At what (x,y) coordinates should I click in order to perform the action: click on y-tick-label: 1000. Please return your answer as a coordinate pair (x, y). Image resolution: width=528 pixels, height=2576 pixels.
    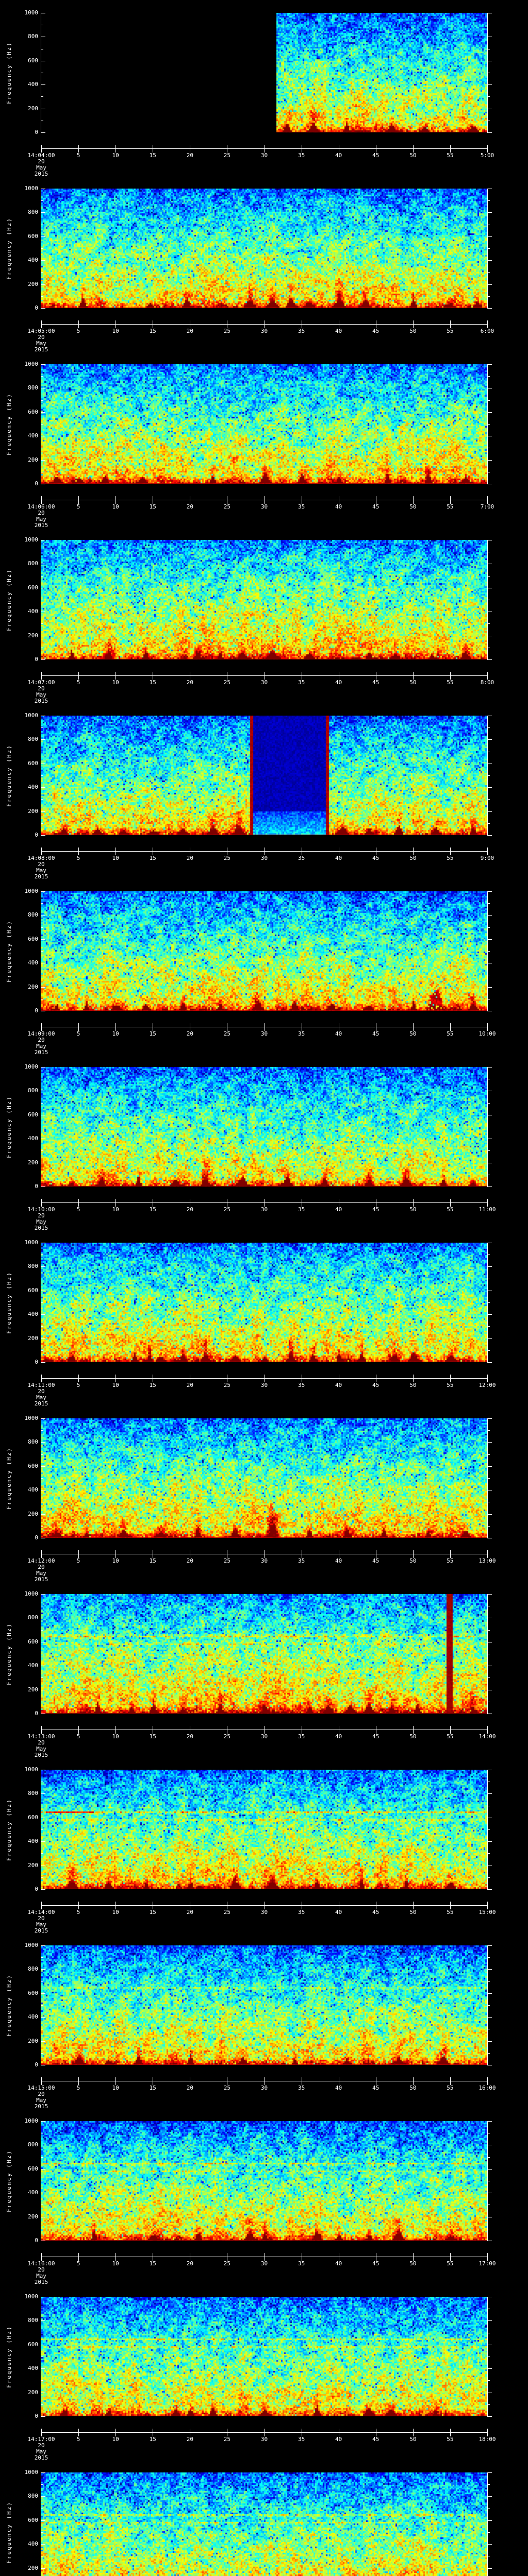
    Looking at the image, I should click on (31, 1066).